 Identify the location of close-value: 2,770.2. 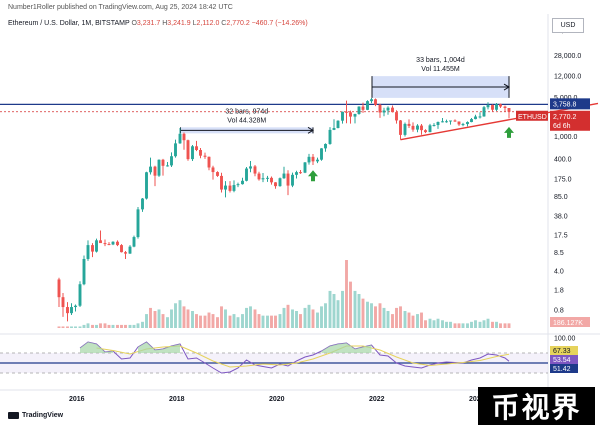
(238, 23).